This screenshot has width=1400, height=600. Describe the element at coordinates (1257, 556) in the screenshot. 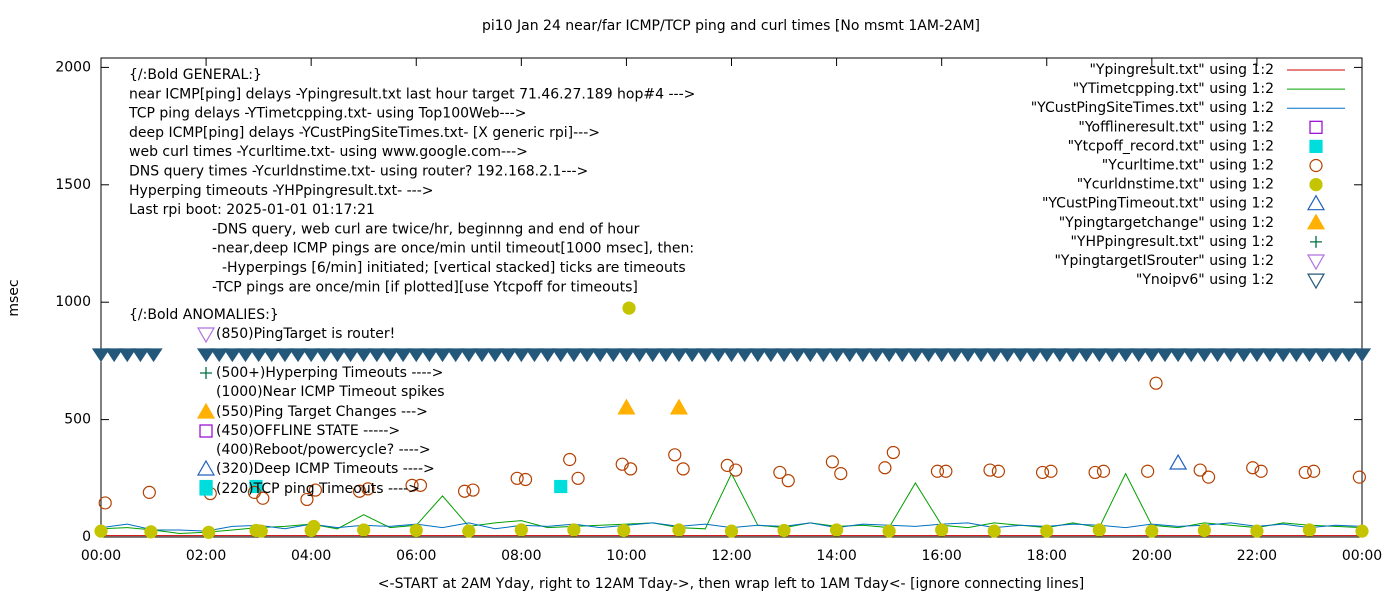

I see `x-tick-label: 22:00` at that location.